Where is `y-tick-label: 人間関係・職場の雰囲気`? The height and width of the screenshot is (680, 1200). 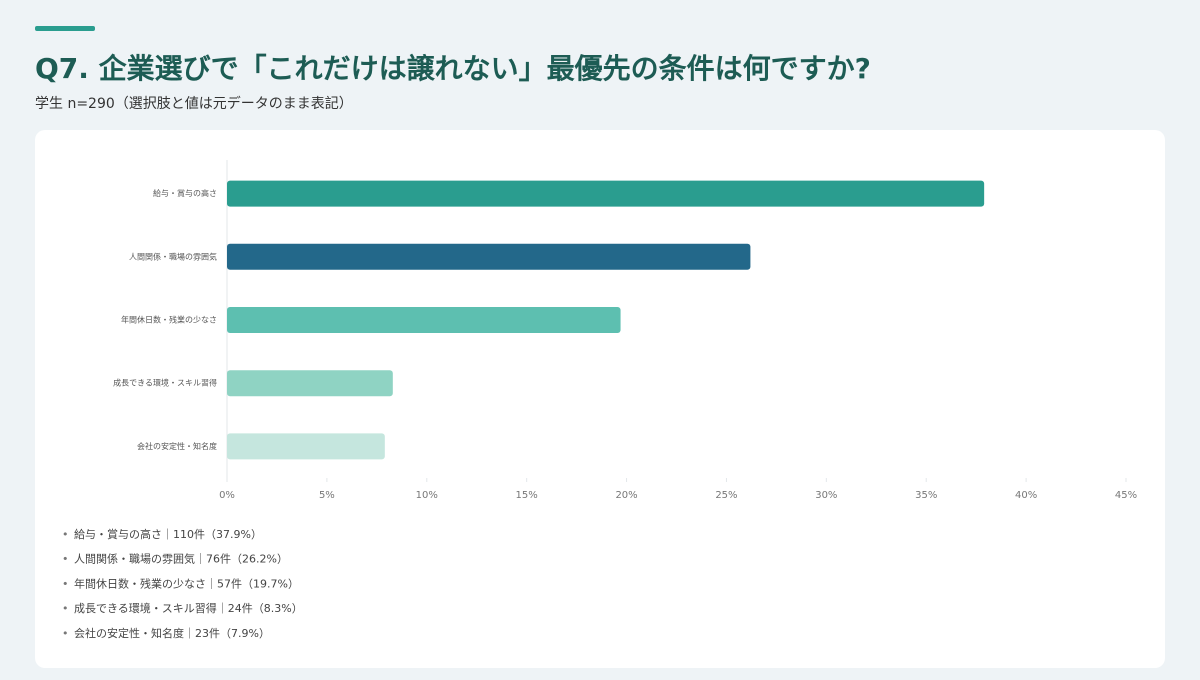 y-tick-label: 人間関係・職場の雰囲気 is located at coordinates (173, 256).